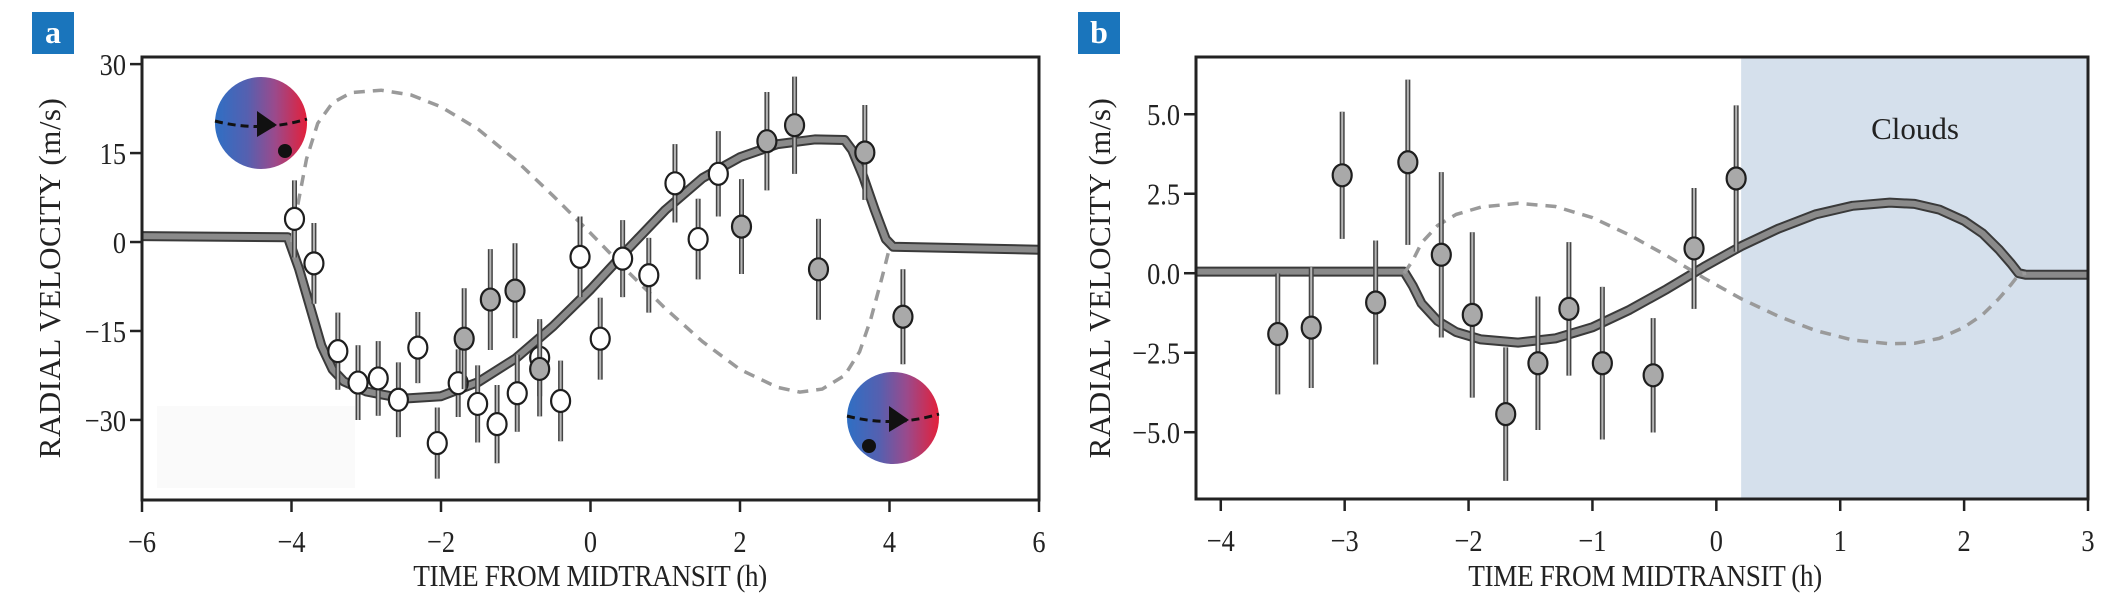  I want to click on y-tick-label: 15, so click(113, 154).